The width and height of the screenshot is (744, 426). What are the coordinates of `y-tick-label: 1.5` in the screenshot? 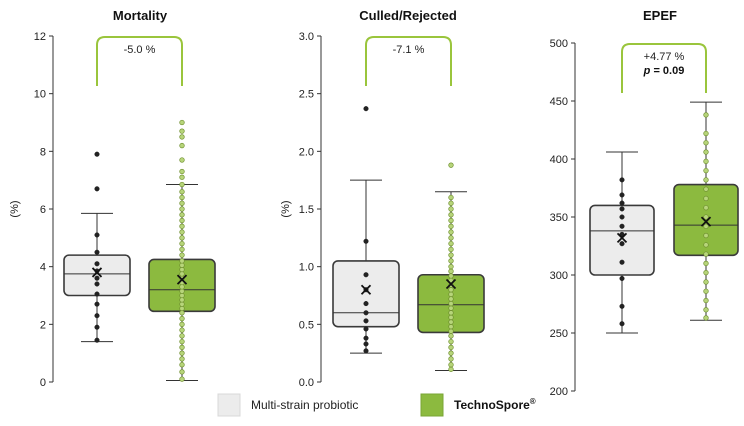 It's located at (306, 210).